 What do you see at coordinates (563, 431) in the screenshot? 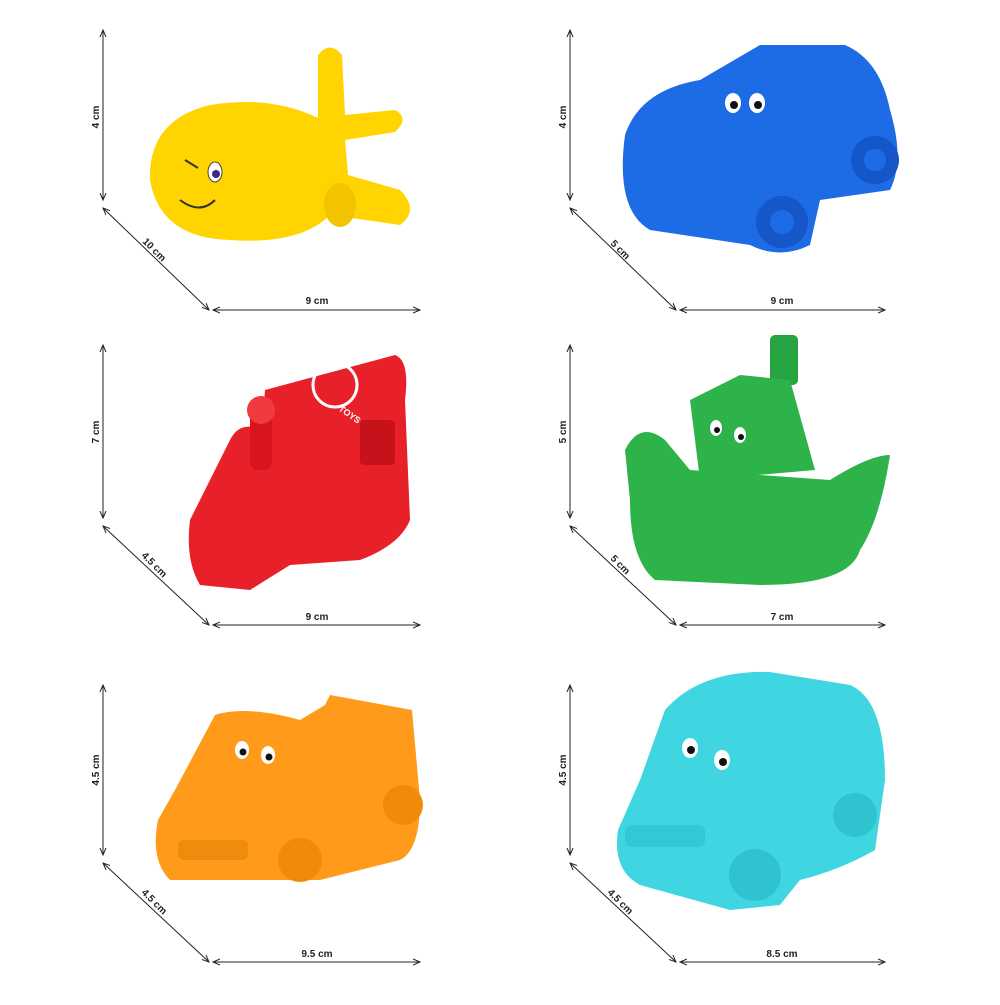
I see `boat-height-label: 5 cm` at bounding box center [563, 431].